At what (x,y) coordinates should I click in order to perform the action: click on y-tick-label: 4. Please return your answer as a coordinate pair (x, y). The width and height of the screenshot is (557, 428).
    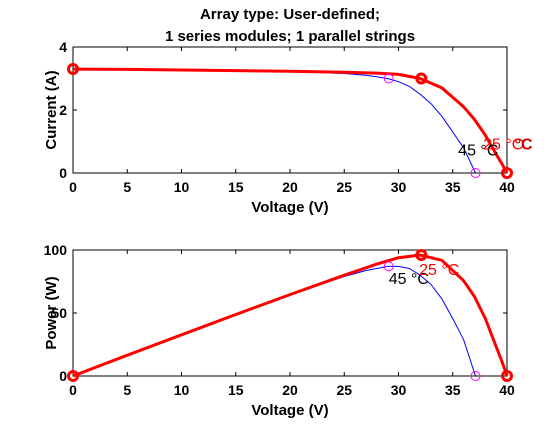
    Looking at the image, I should click on (63, 47).